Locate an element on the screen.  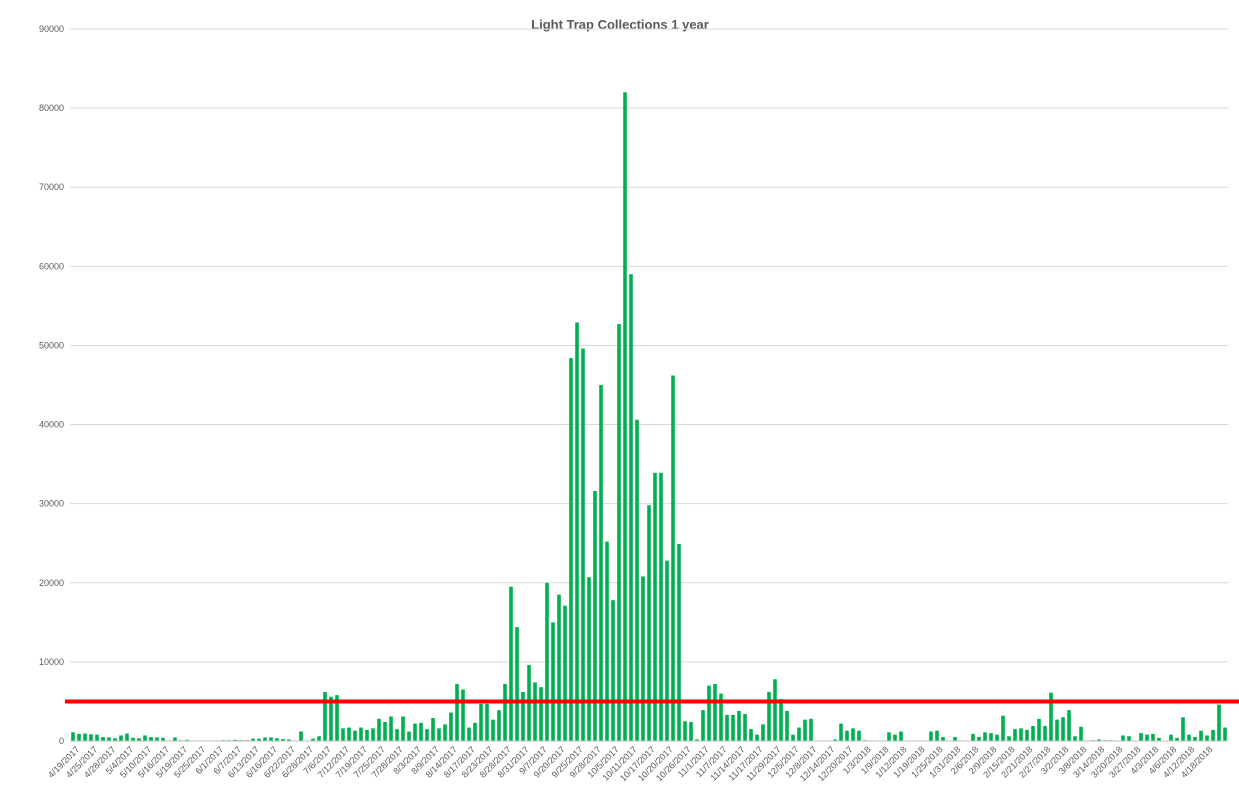
y-tick-label: 20000 is located at coordinates (51, 583).